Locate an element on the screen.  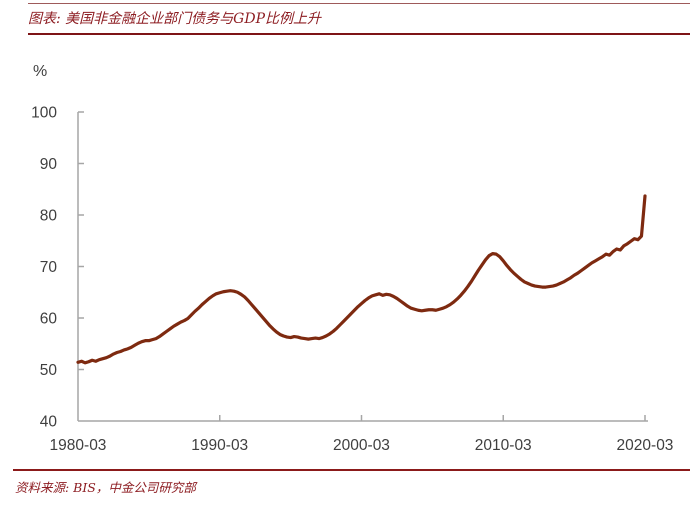
y-tick-label: 70 is located at coordinates (49, 267).